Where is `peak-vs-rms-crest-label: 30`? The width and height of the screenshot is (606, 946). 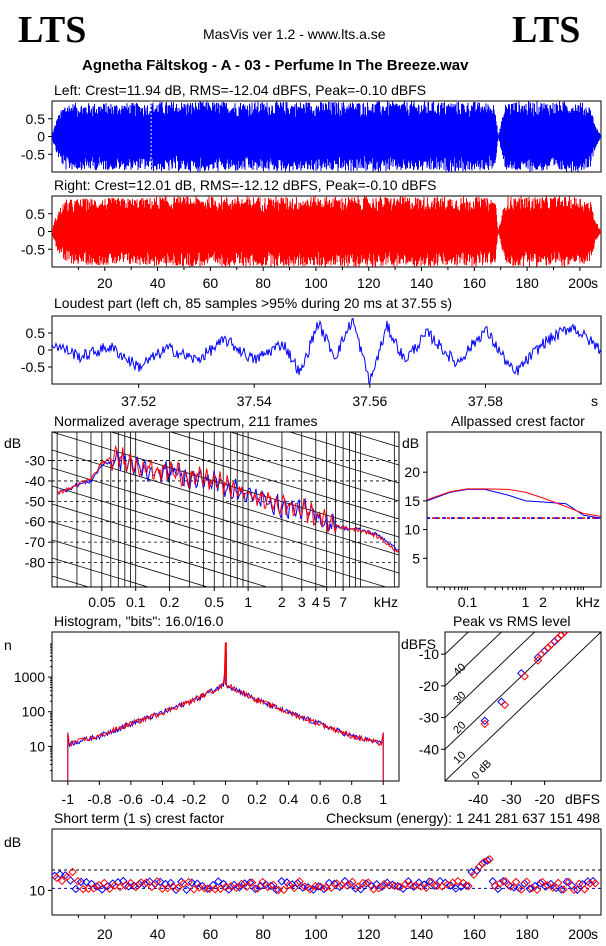 peak-vs-rms-crest-label: 30 is located at coordinates (459, 697).